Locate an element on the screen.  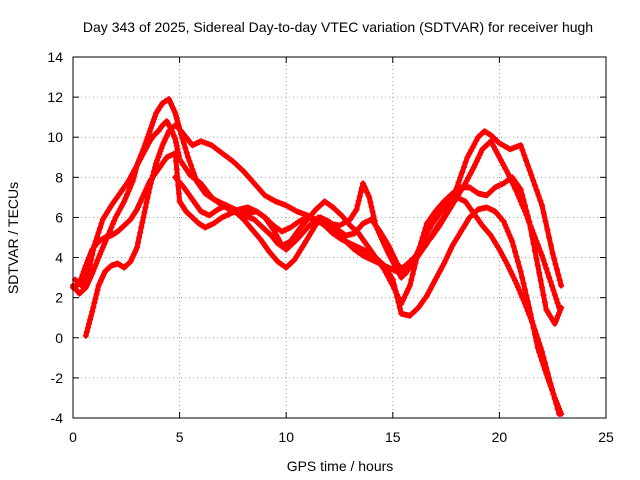
y-tick-label: 2 is located at coordinates (59, 298).